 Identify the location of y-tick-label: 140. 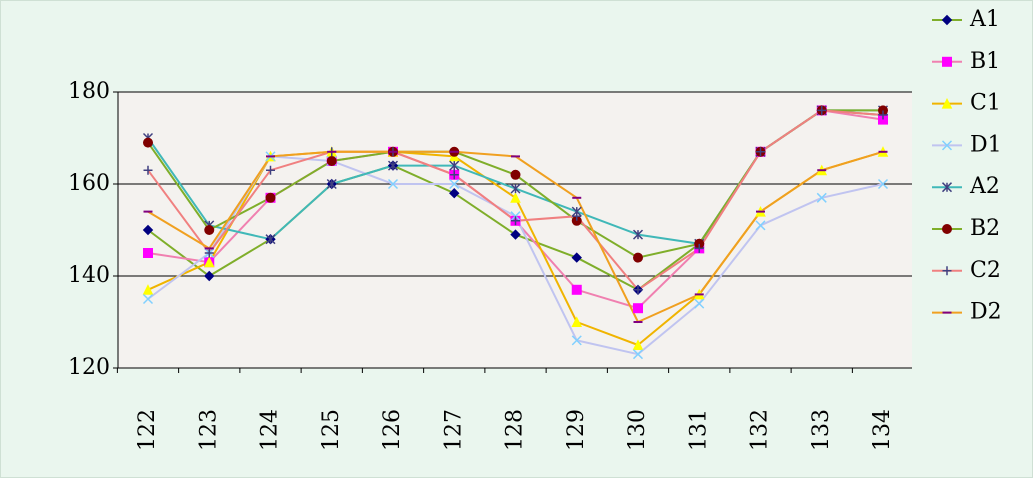
(89, 275).